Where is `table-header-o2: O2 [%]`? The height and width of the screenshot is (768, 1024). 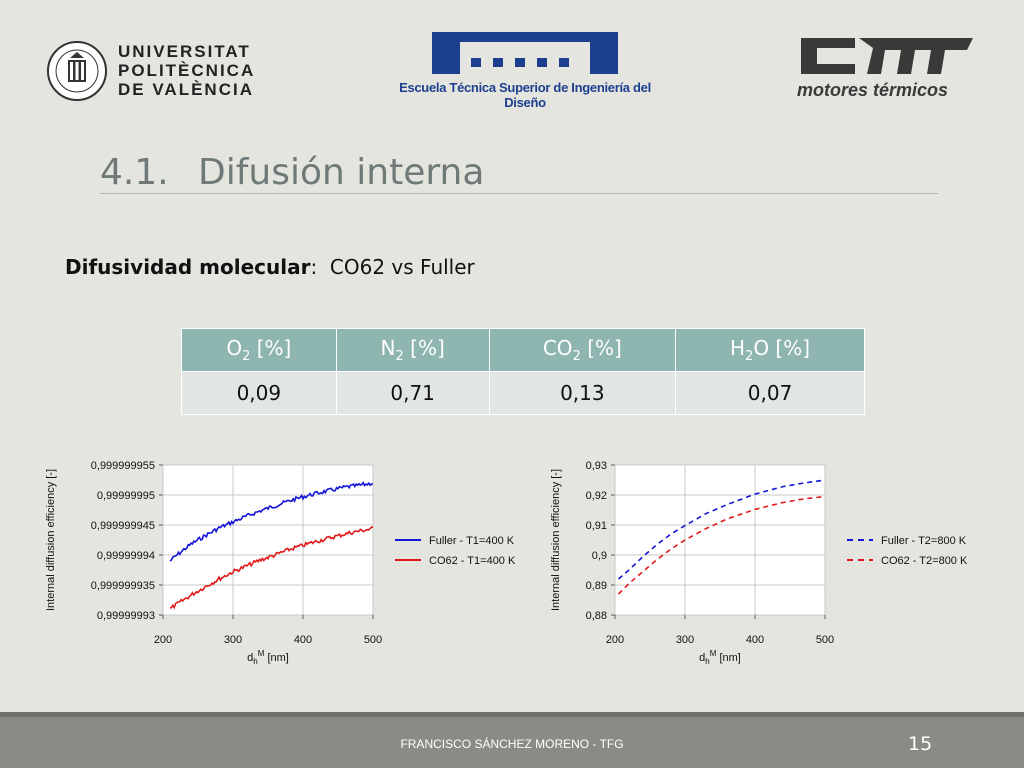
table-header-o2: O2 [%] is located at coordinates (259, 350).